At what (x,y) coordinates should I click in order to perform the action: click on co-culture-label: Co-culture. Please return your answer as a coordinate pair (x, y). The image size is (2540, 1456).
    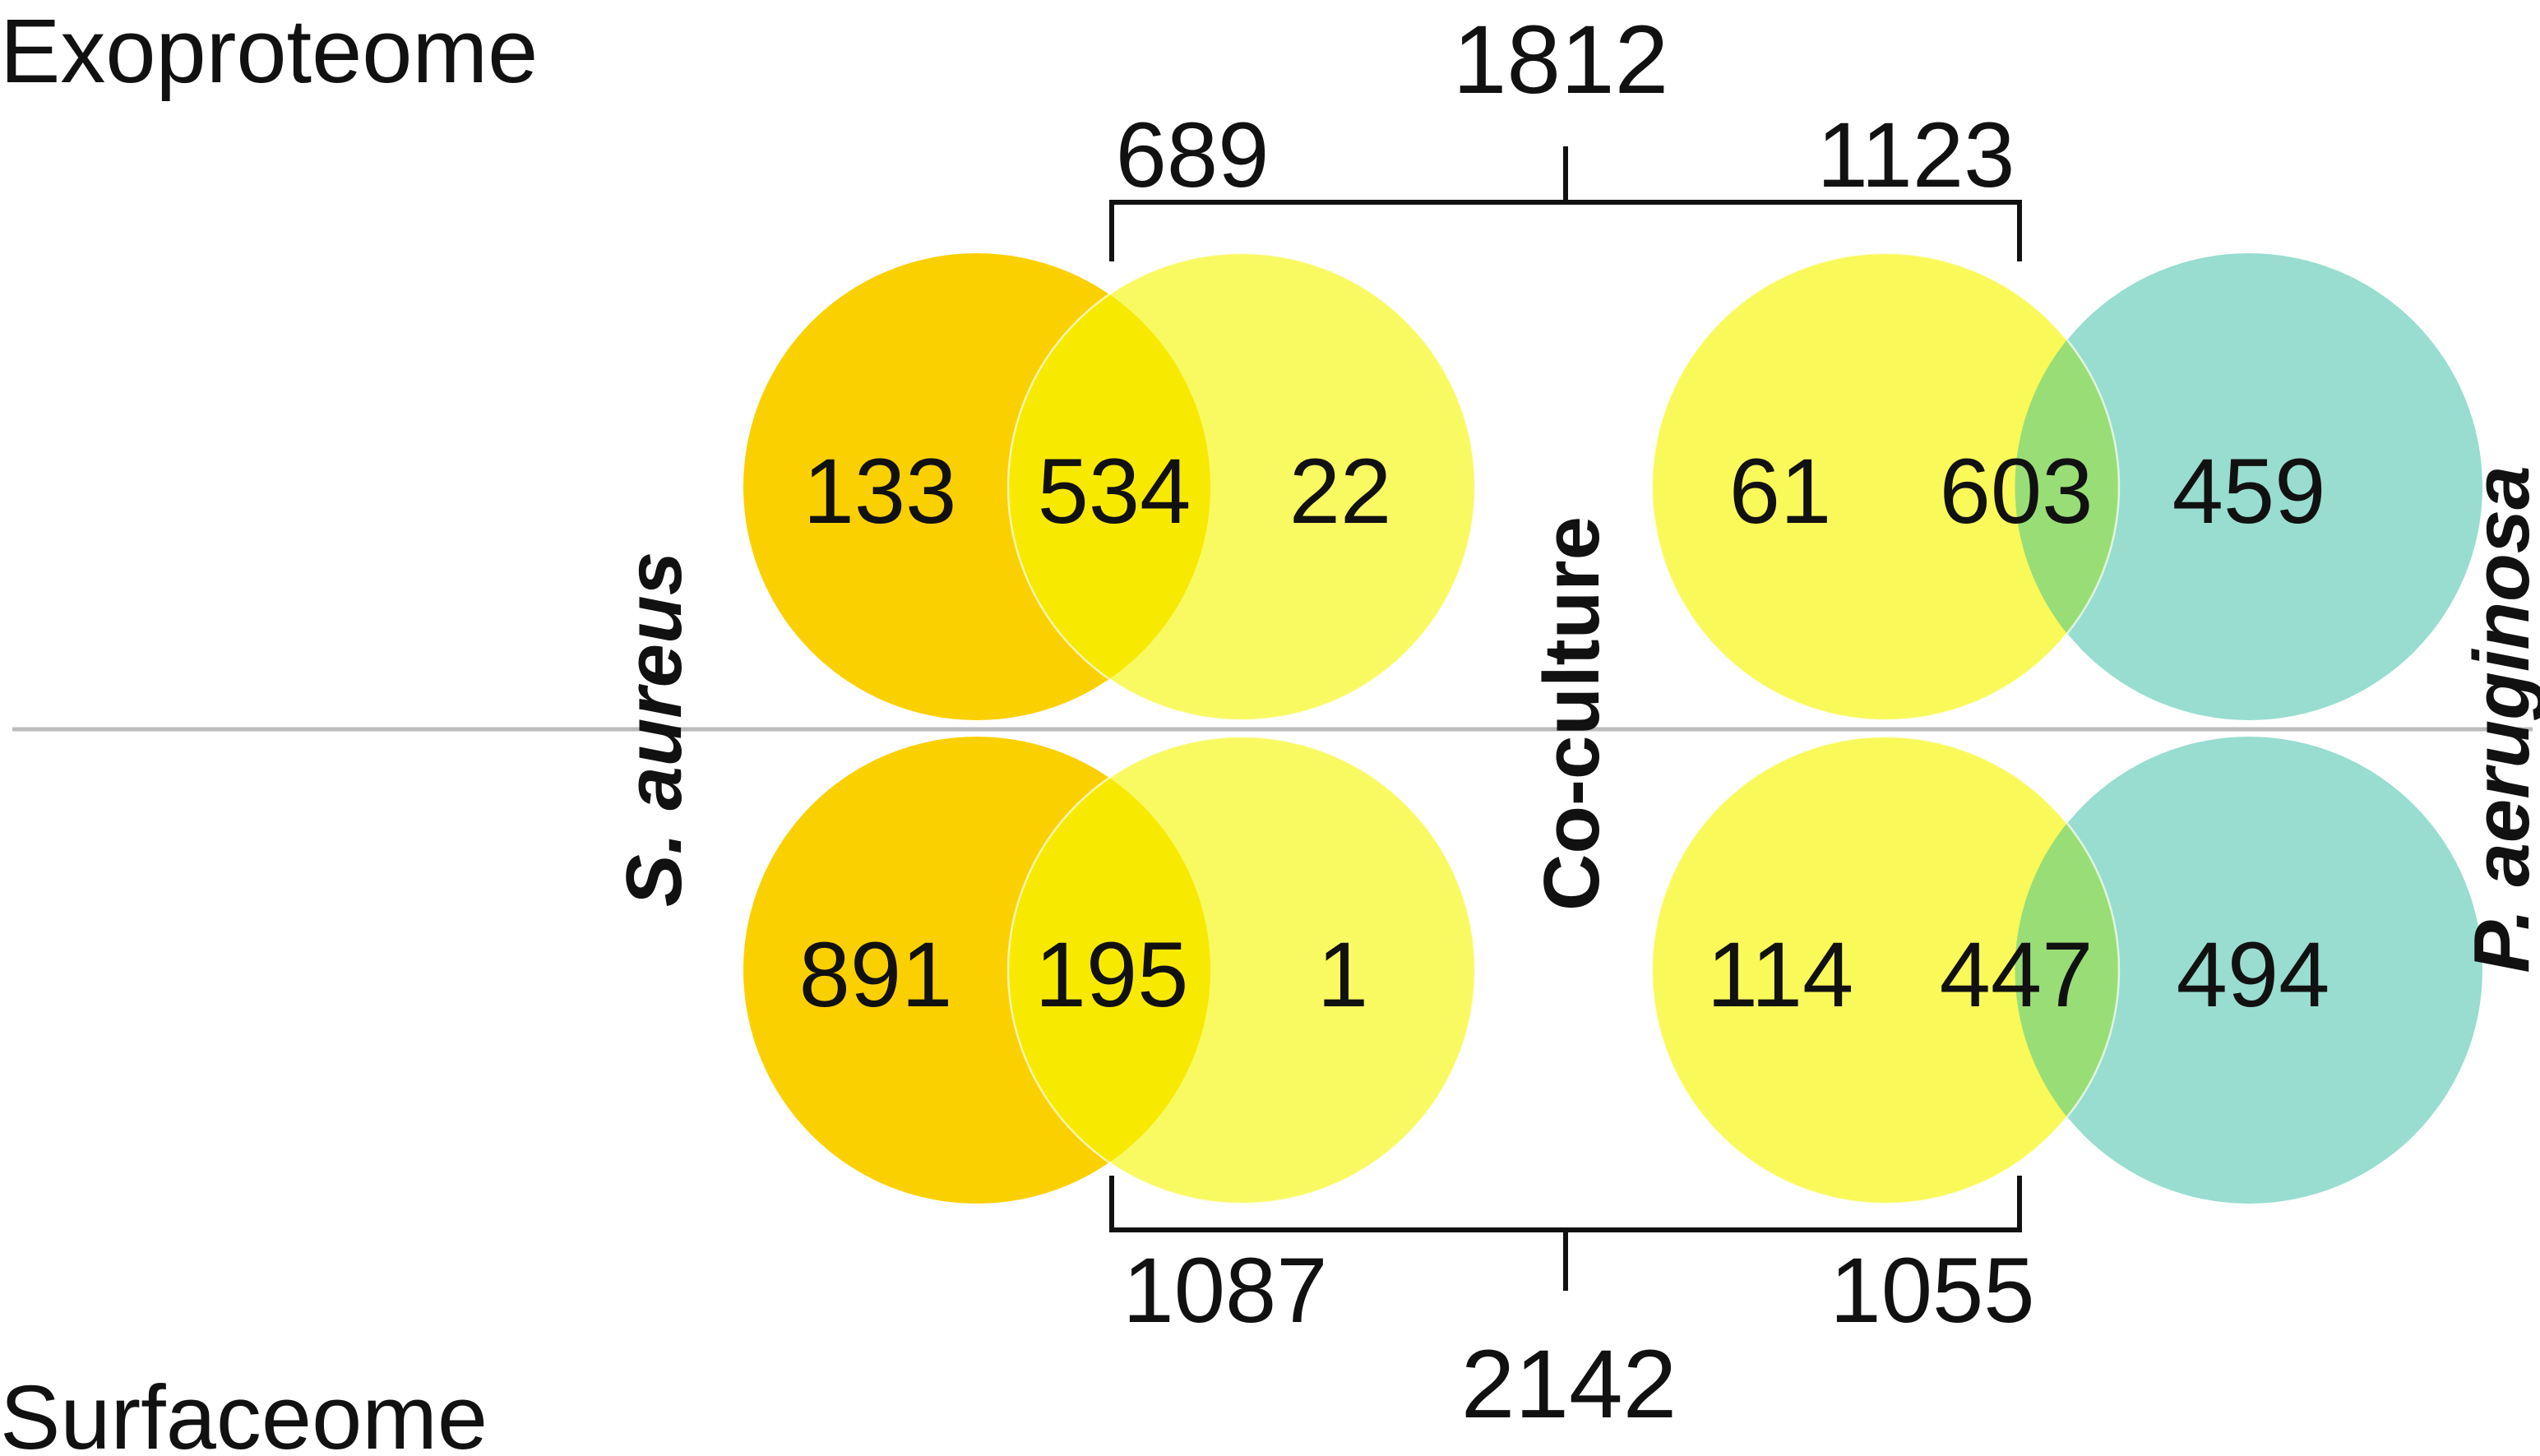
    Looking at the image, I should click on (1572, 713).